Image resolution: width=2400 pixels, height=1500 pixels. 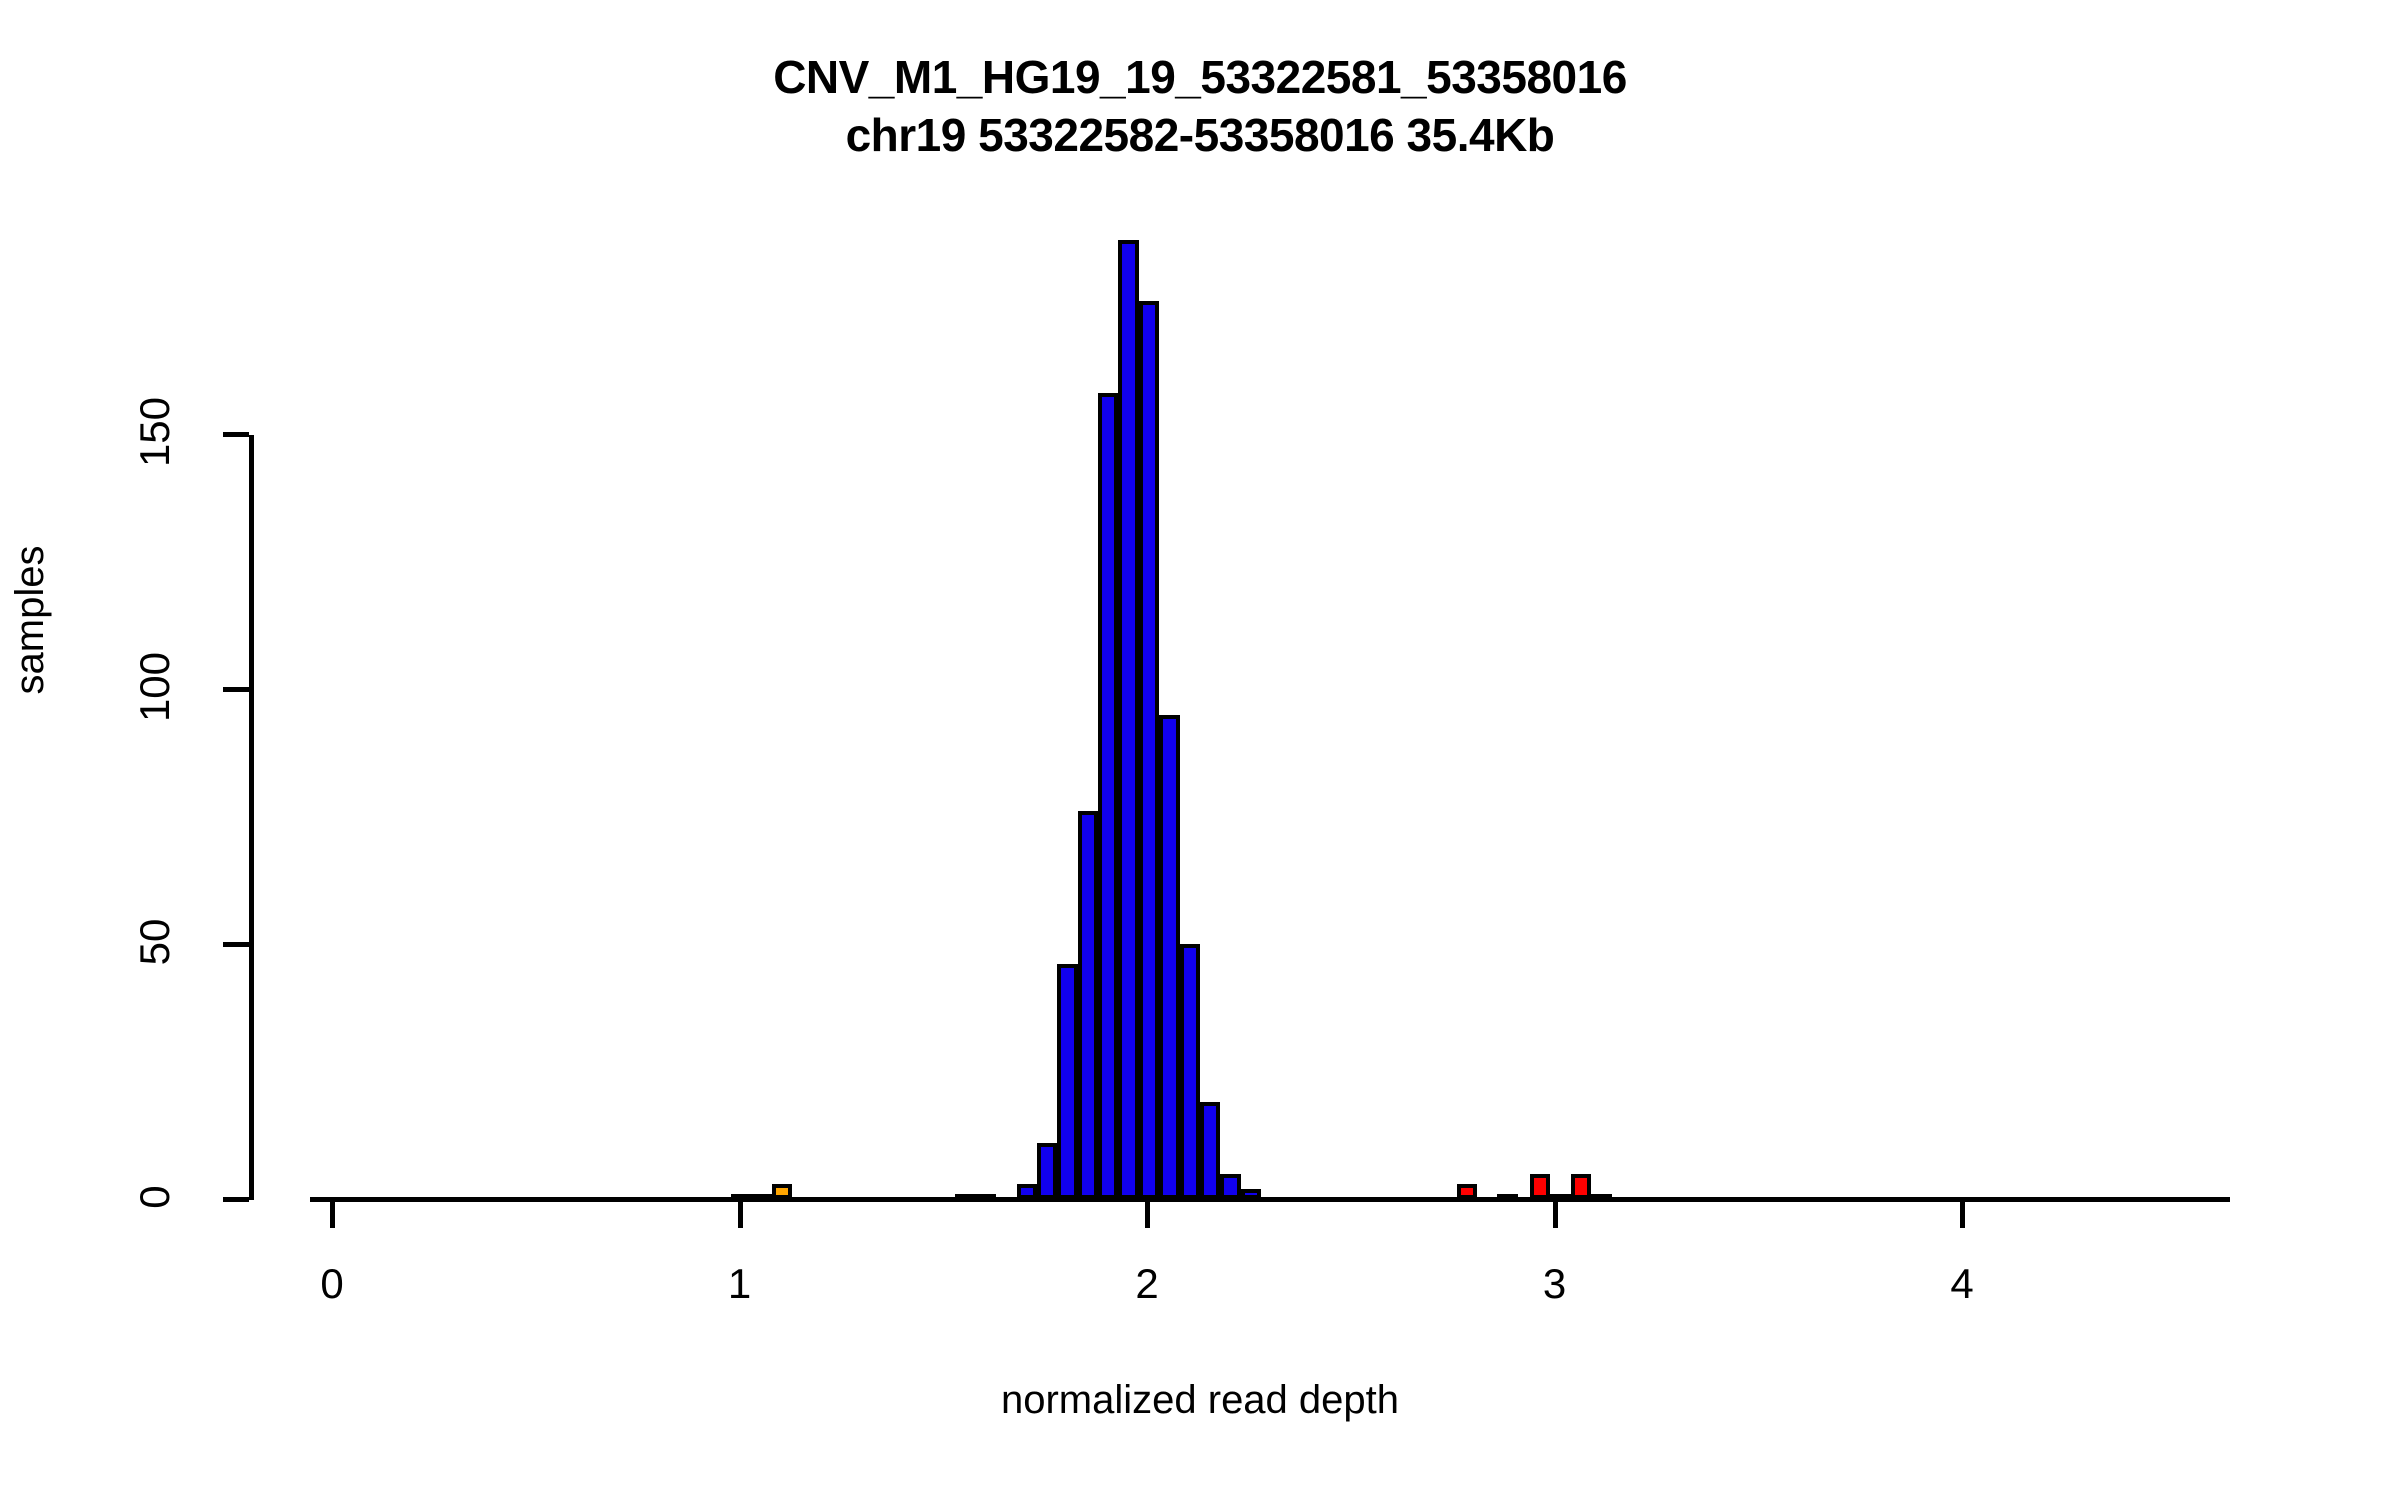 What do you see at coordinates (1147, 1283) in the screenshot?
I see `x-axis-tick-label: 2` at bounding box center [1147, 1283].